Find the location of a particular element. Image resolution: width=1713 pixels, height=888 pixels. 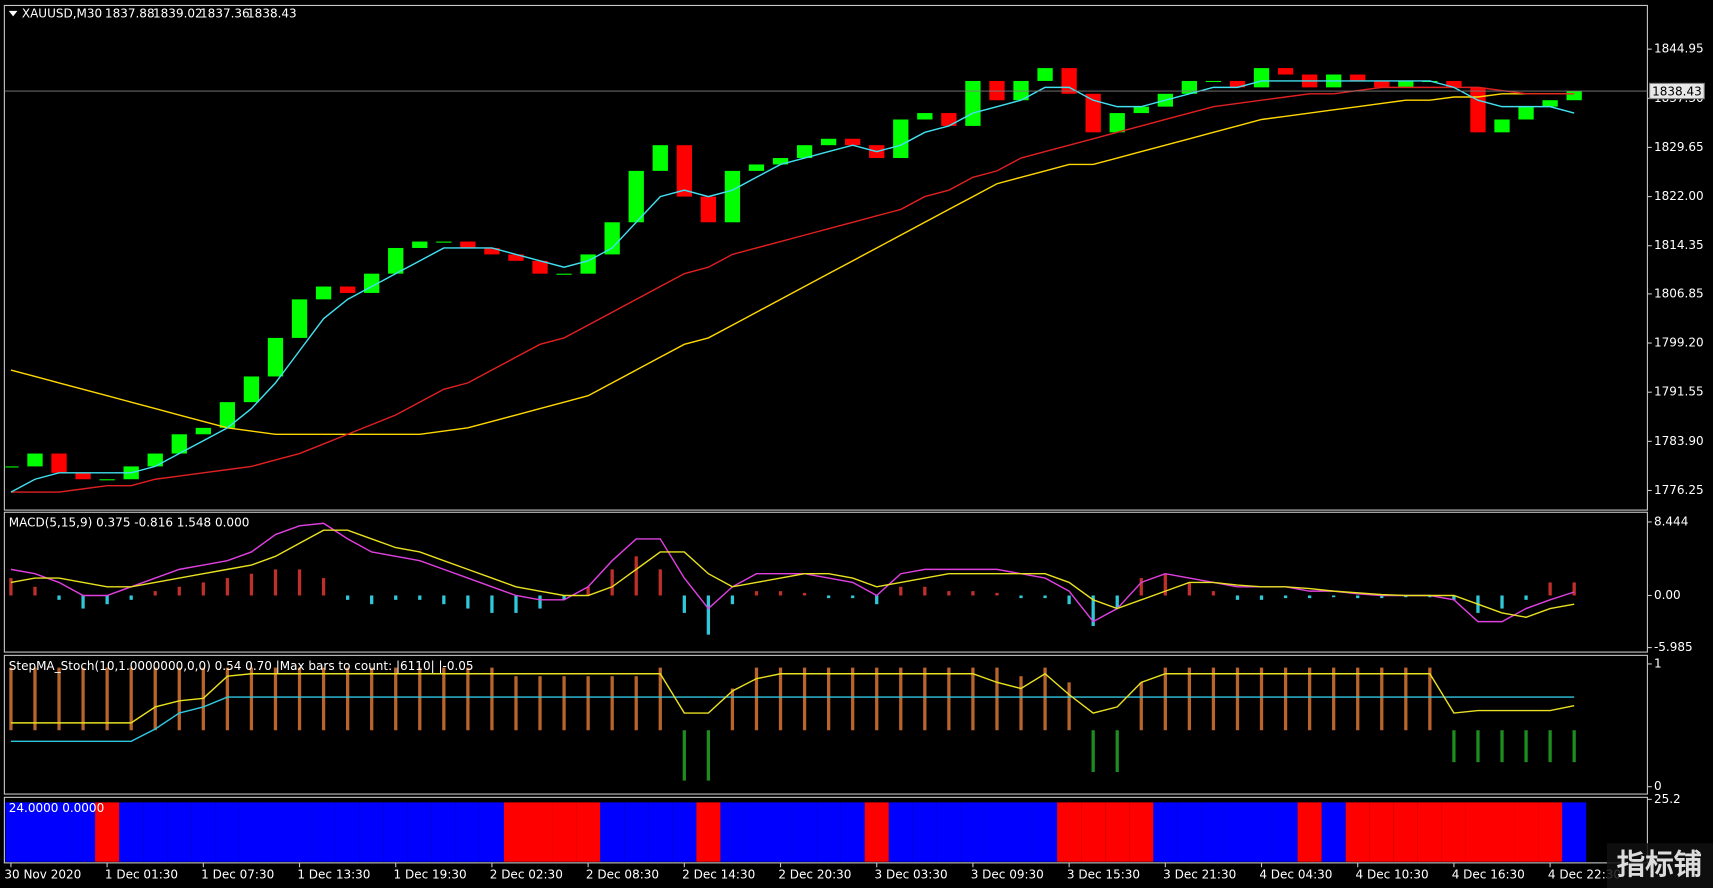

panel-title: 24.0000 0.0000 is located at coordinates (56, 808).